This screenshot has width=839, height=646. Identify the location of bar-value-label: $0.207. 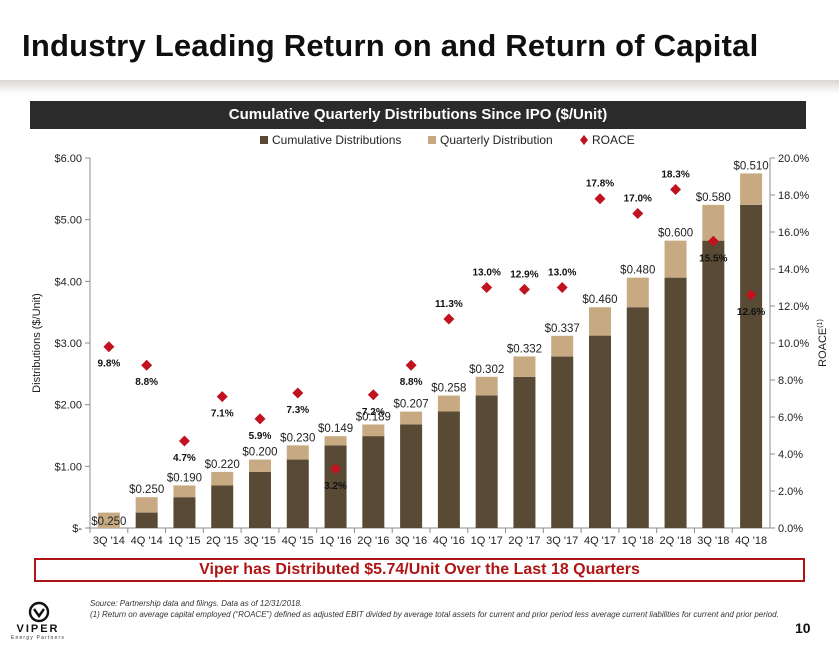
(411, 405).